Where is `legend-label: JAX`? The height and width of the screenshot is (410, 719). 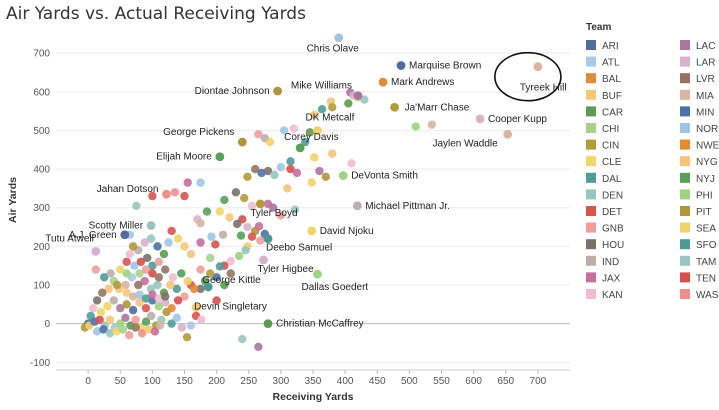 legend-label: JAX is located at coordinates (611, 278).